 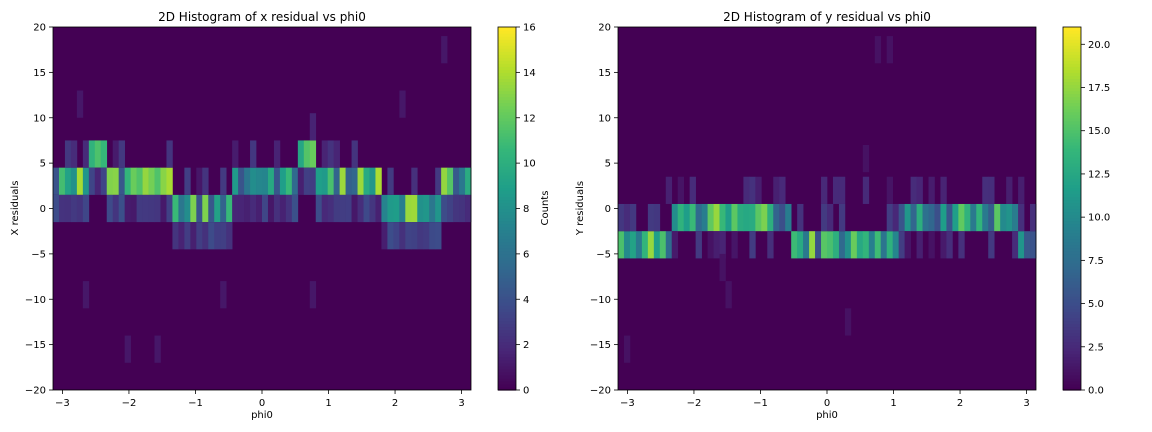 What do you see at coordinates (600, 391) in the screenshot?
I see `y-tick-label: −20` at bounding box center [600, 391].